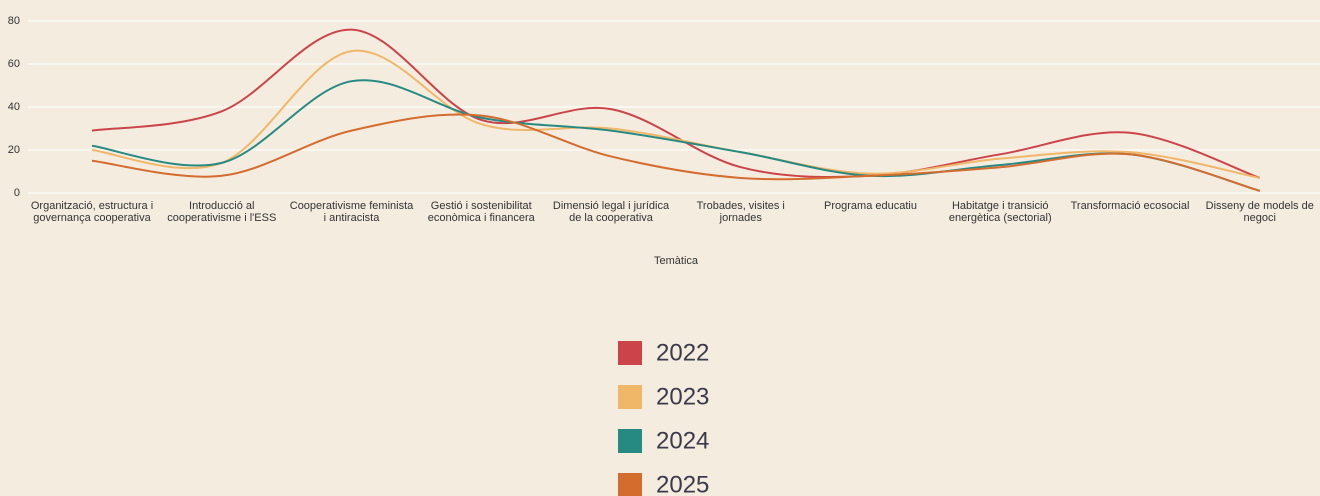 The height and width of the screenshot is (496, 1320). Describe the element at coordinates (676, 152) in the screenshot. I see `series-line` at that location.